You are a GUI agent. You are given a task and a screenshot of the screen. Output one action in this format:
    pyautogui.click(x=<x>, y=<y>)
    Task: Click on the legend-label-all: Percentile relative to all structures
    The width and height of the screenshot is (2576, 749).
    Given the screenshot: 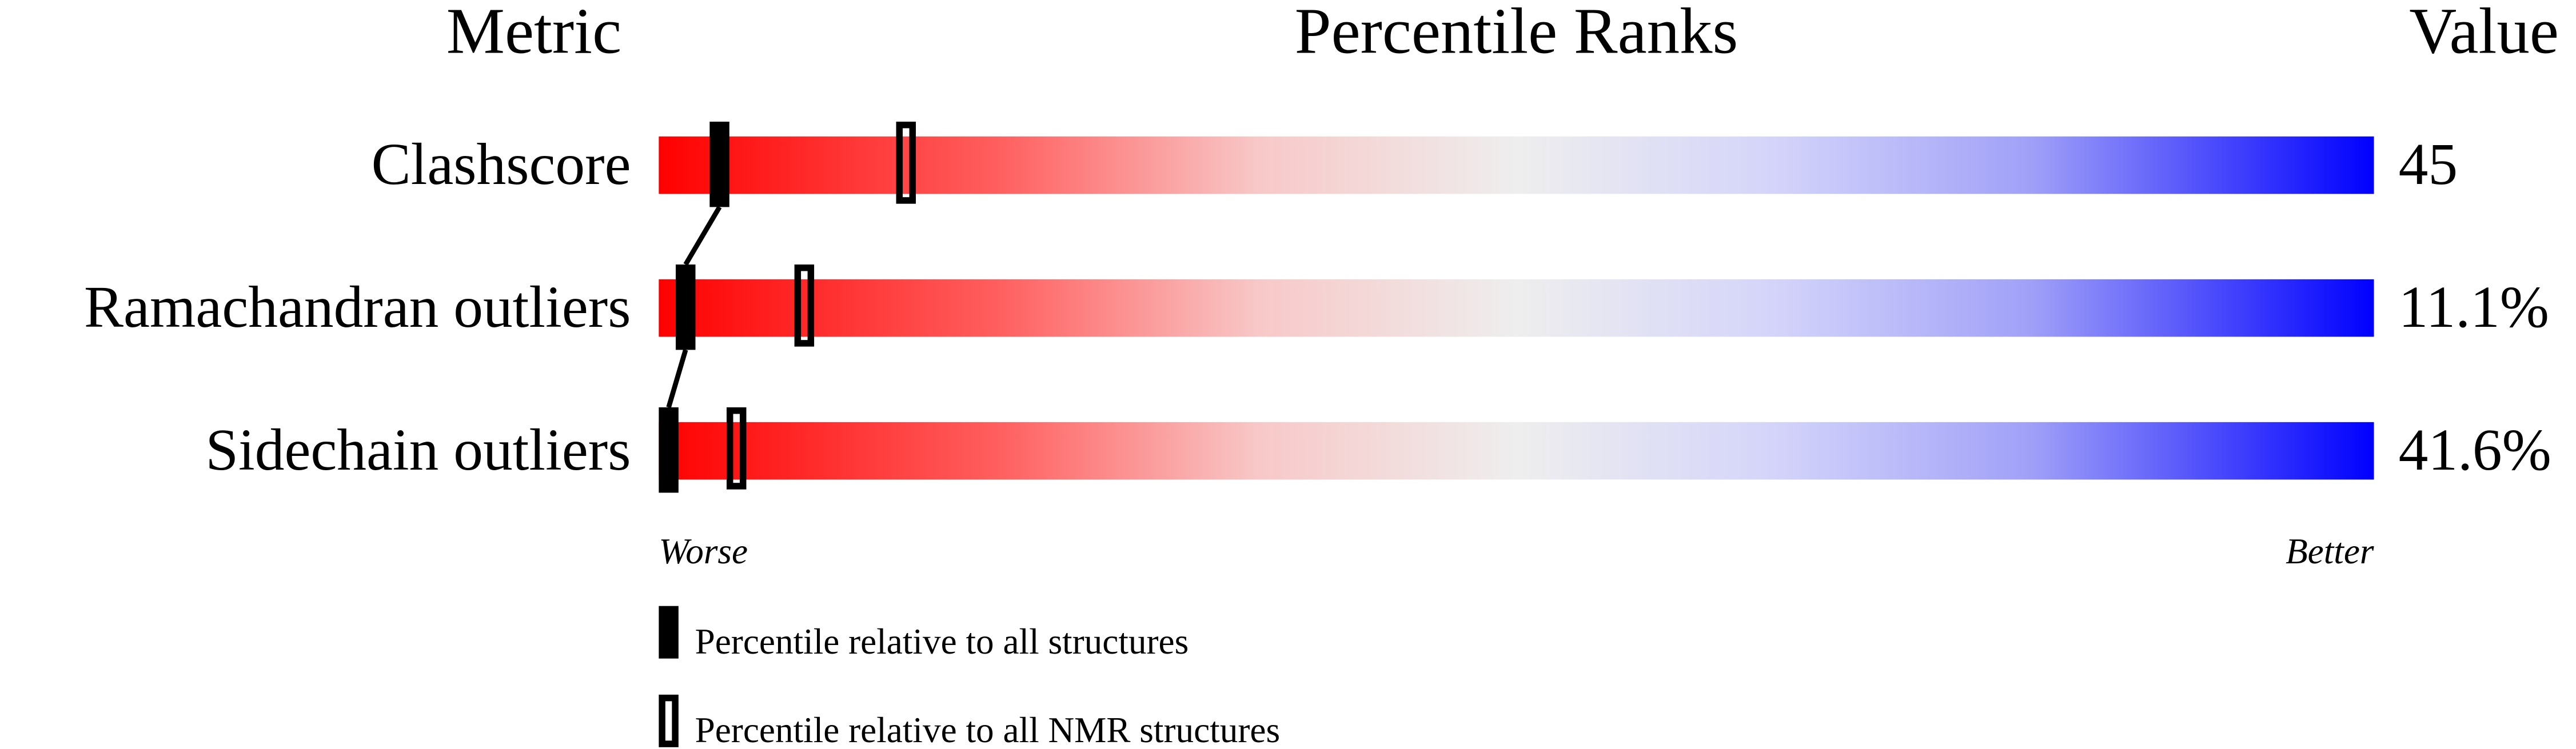 What is the action you would take?
    pyautogui.click(x=942, y=642)
    